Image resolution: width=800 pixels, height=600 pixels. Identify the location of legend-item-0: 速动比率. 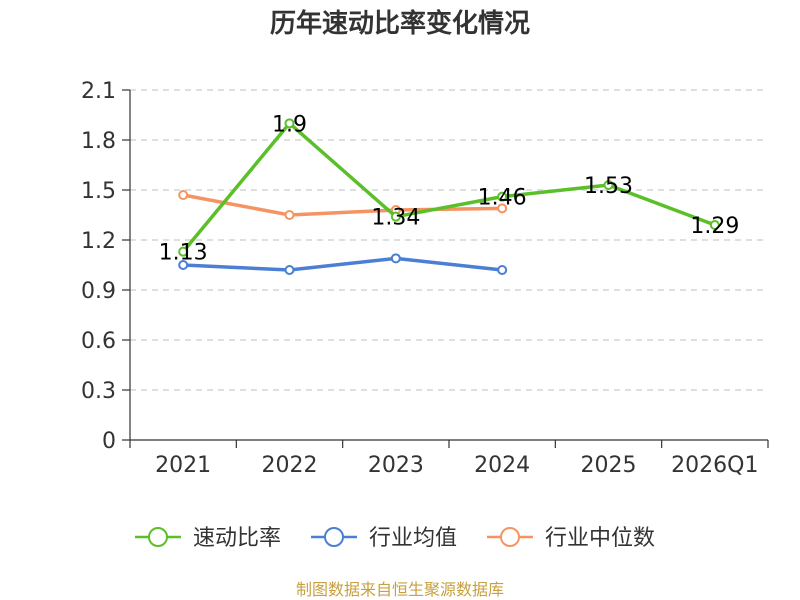
(208, 538).